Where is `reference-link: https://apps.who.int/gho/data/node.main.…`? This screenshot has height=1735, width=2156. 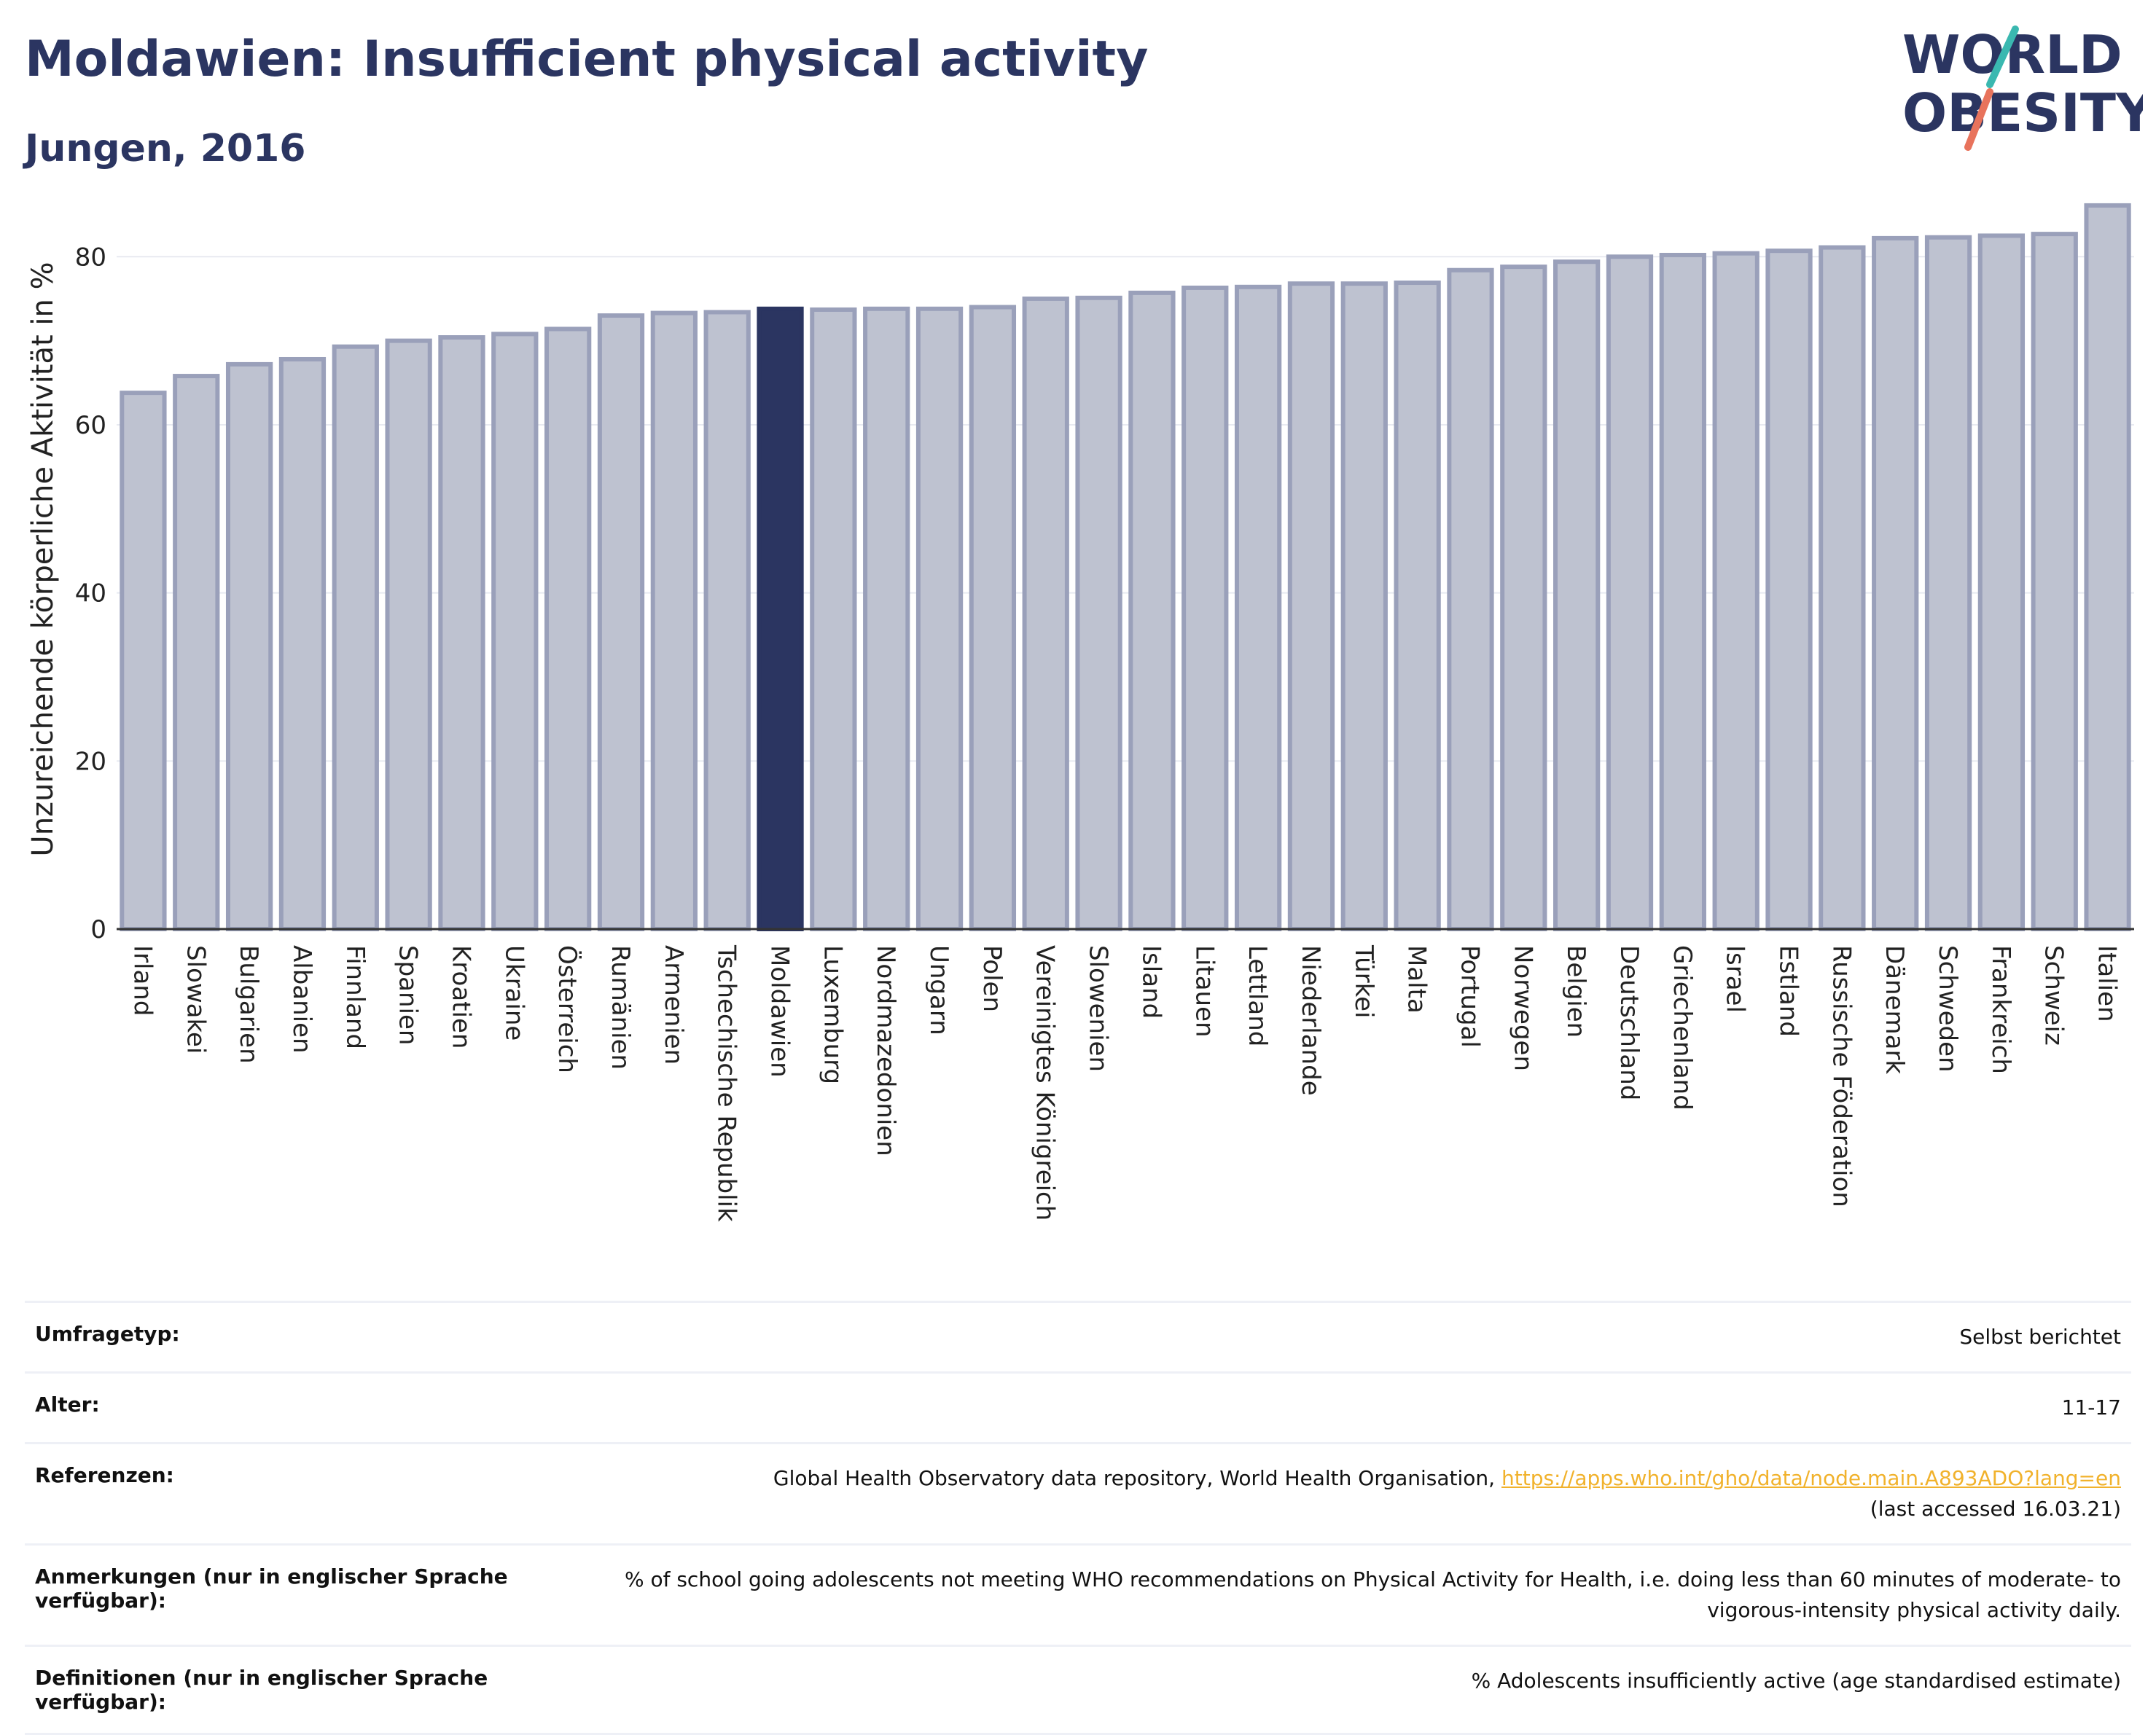
reference-link: https://apps.who.int/gho/data/node.main.… is located at coordinates (1811, 1478).